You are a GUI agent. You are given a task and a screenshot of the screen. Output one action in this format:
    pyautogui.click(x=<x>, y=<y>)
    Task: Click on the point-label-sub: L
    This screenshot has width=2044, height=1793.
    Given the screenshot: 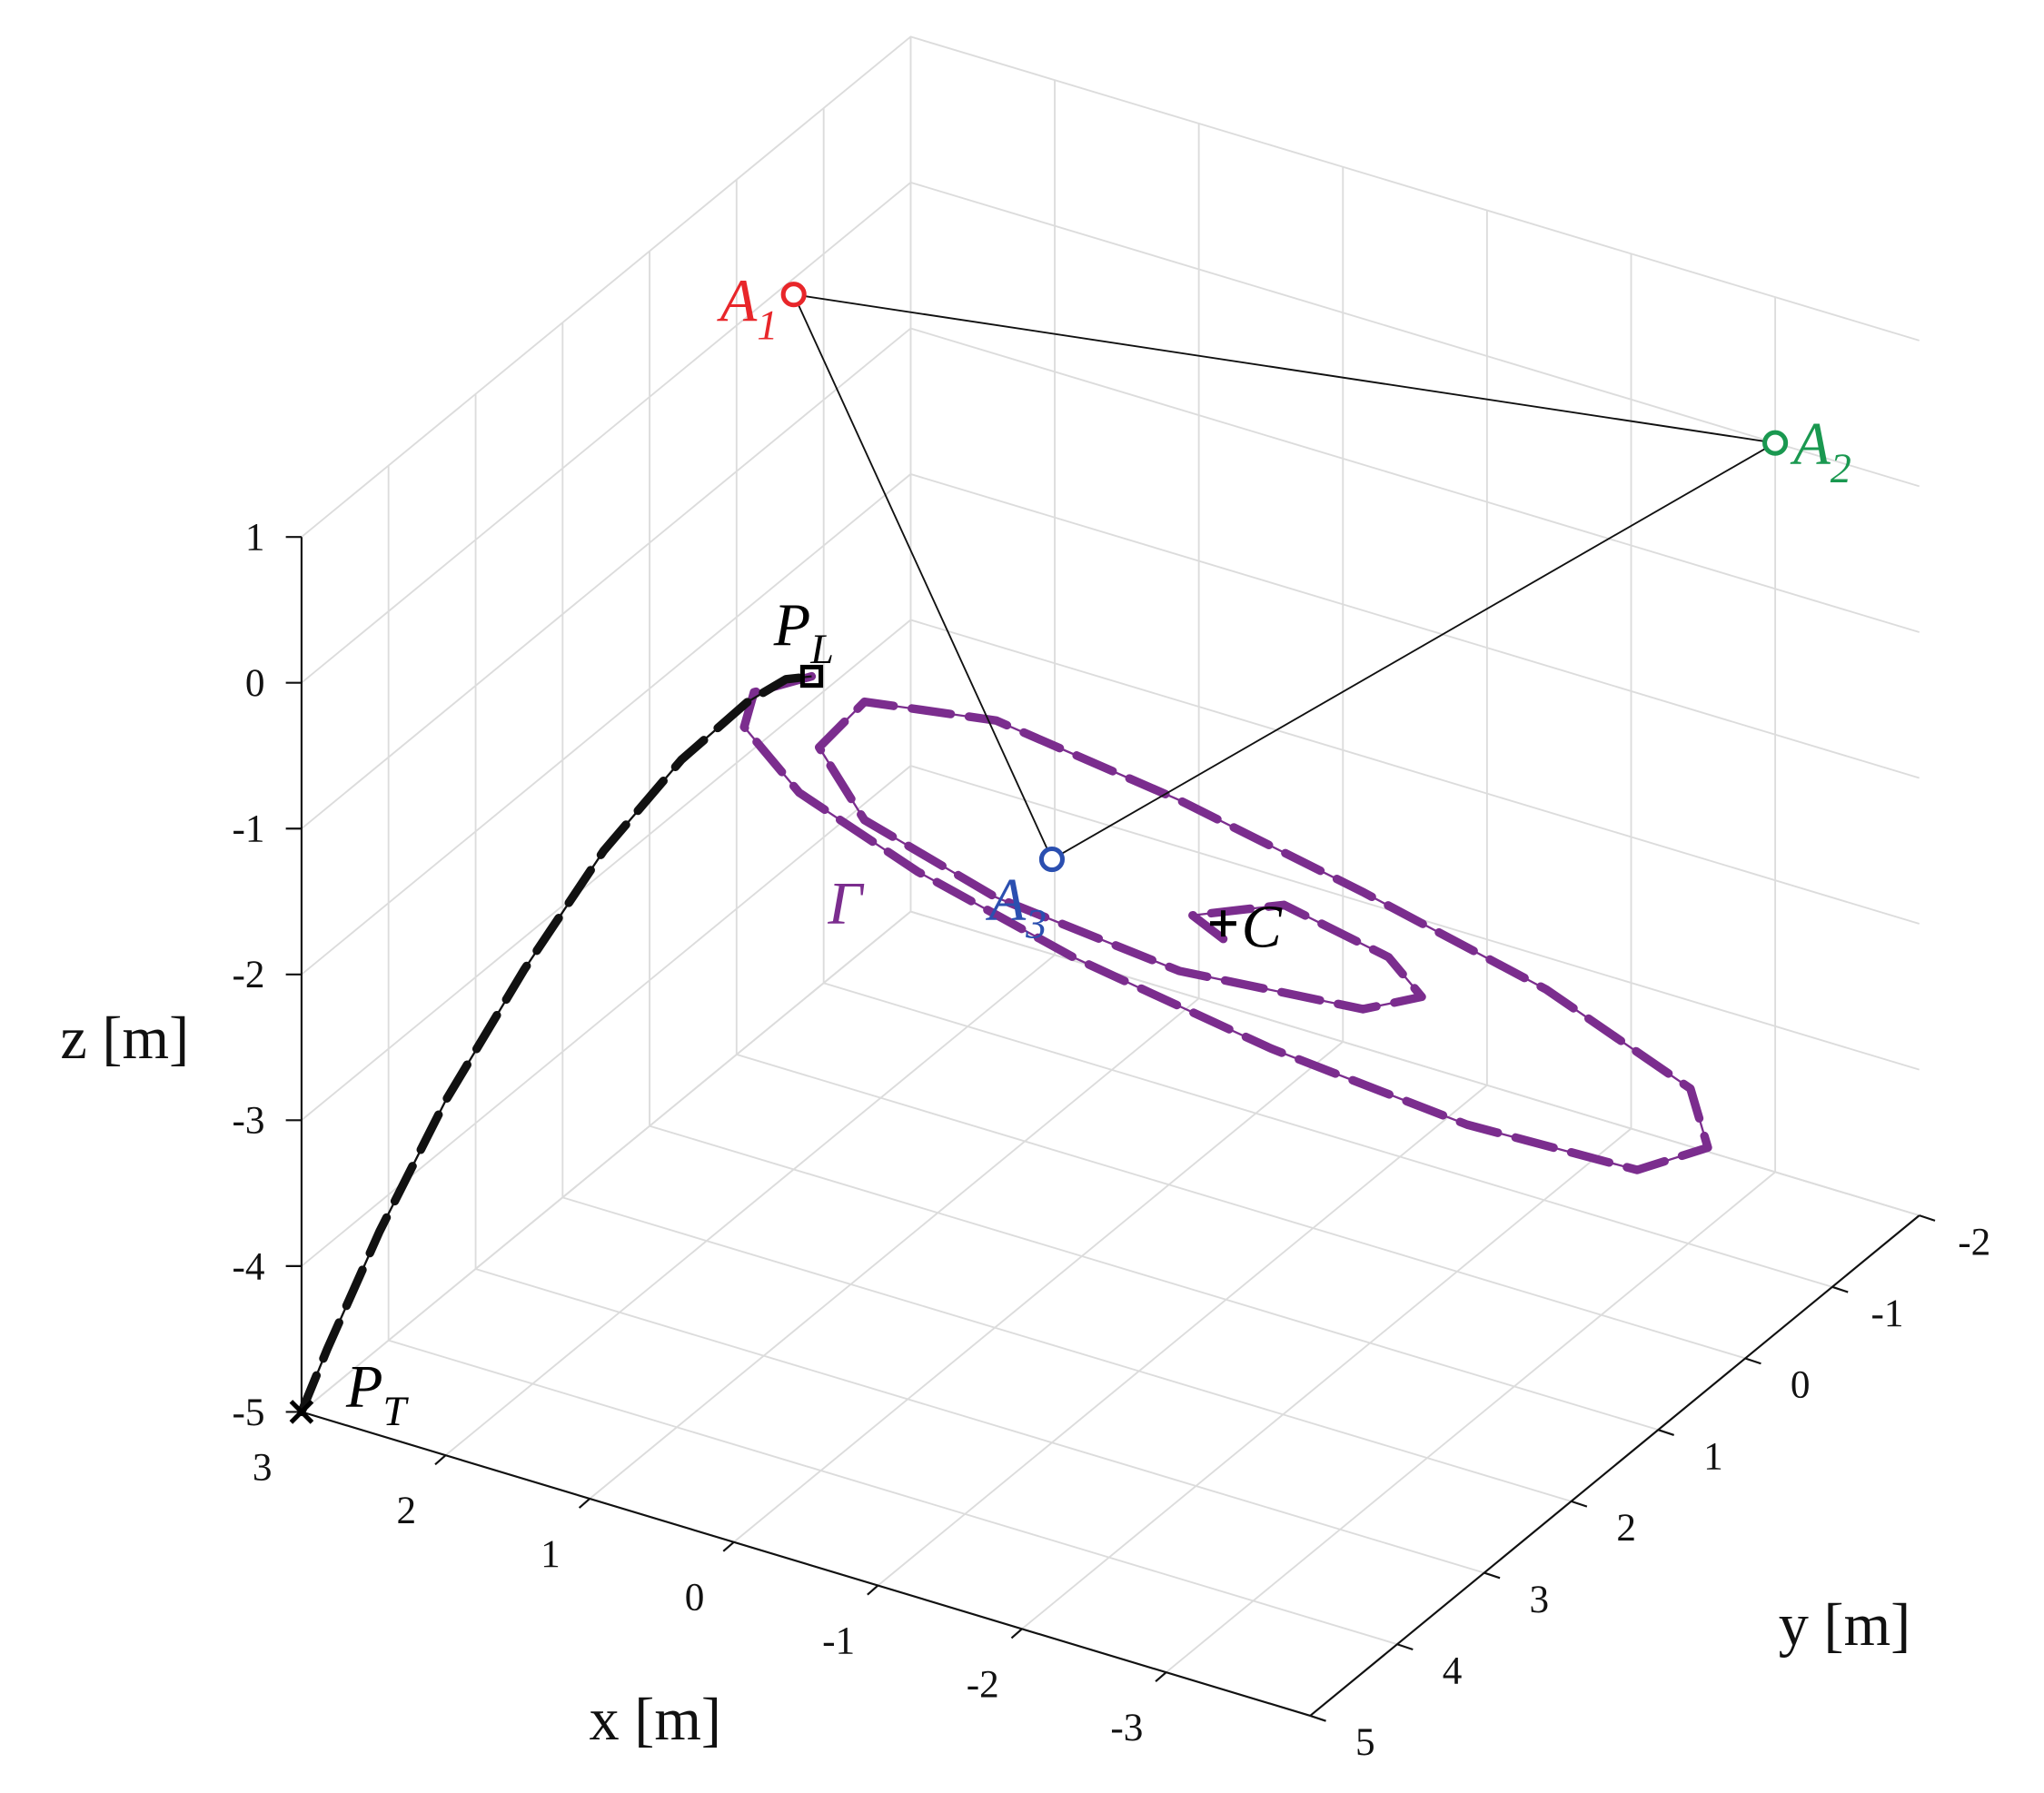 What is the action you would take?
    pyautogui.click(x=822, y=649)
    